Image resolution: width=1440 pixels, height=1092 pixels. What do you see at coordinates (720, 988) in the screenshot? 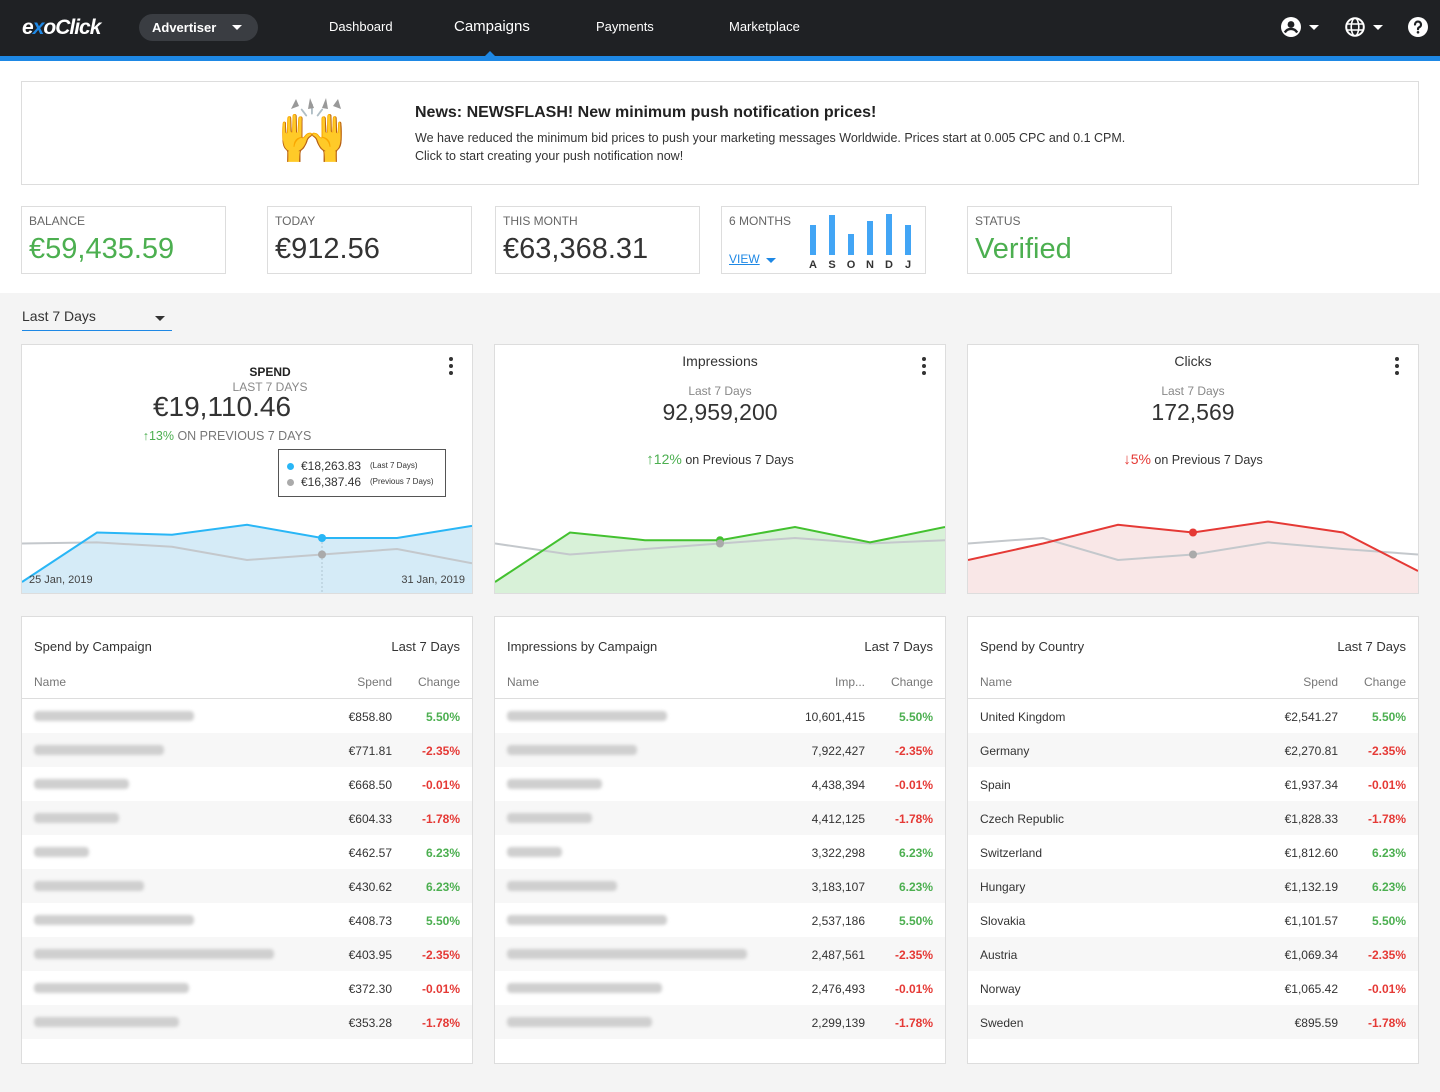
I see `table-row: 2,476,493 -0.01%` at bounding box center [720, 988].